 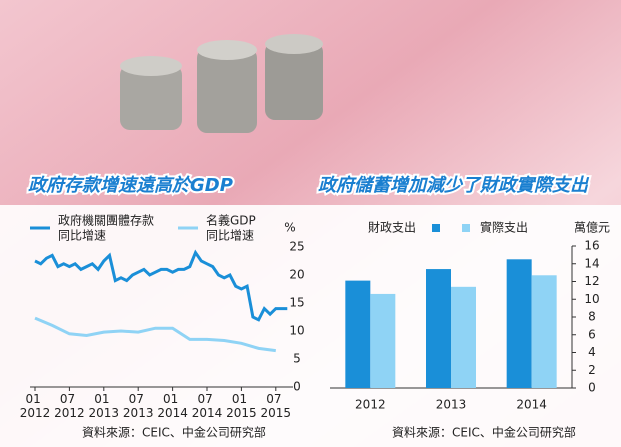 I want to click on chart-title: 政府存款增速遠高於GDP, so click(x=130, y=185).